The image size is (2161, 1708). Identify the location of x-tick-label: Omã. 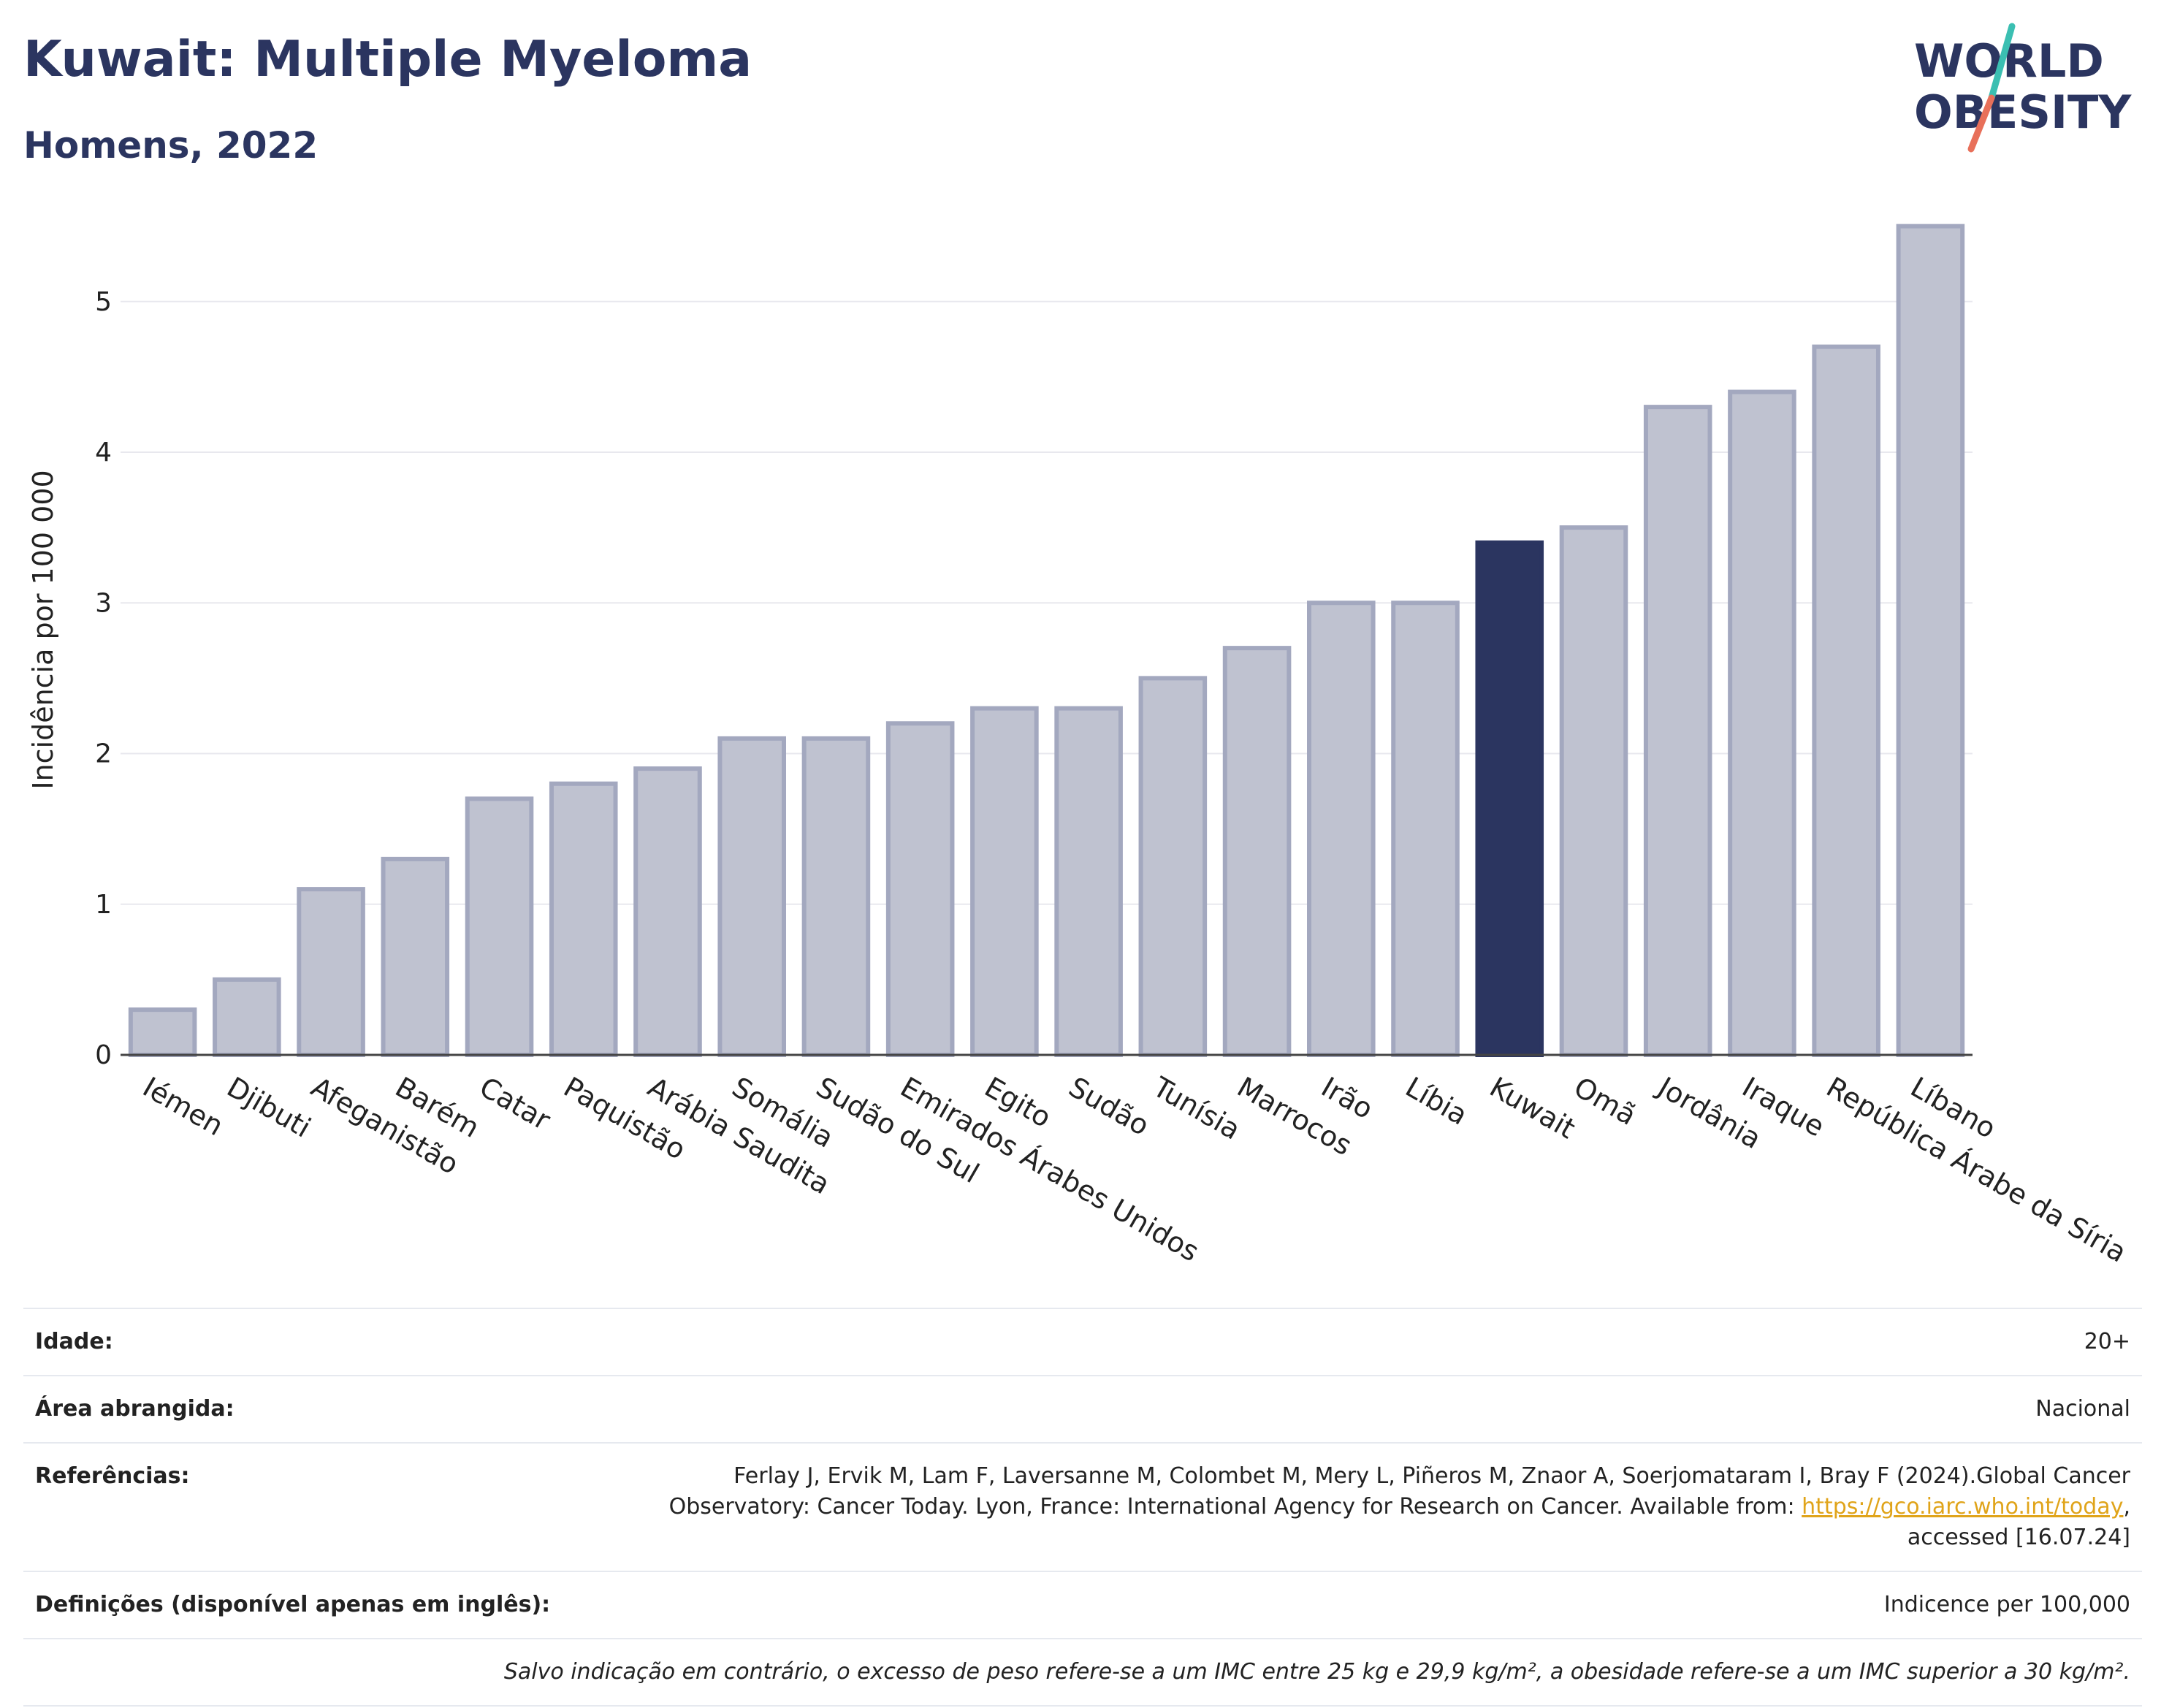
(1605, 1102).